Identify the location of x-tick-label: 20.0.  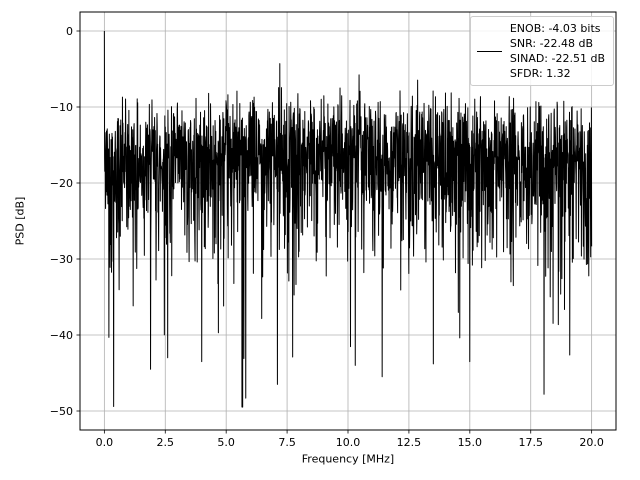
(591, 442).